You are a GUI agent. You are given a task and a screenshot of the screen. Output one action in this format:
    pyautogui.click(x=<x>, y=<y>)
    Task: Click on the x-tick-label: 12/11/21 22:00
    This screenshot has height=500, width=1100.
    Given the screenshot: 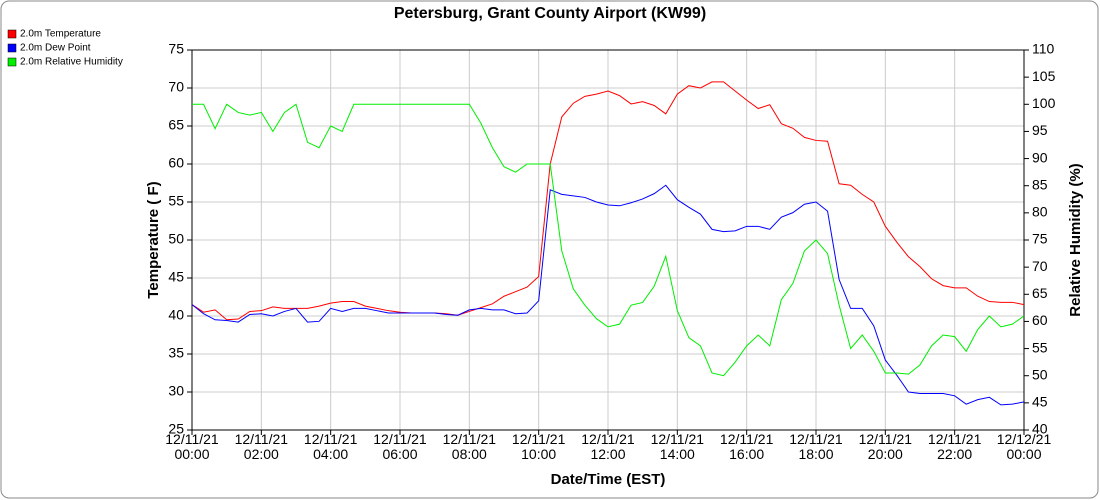 What is the action you would take?
    pyautogui.click(x=954, y=446)
    